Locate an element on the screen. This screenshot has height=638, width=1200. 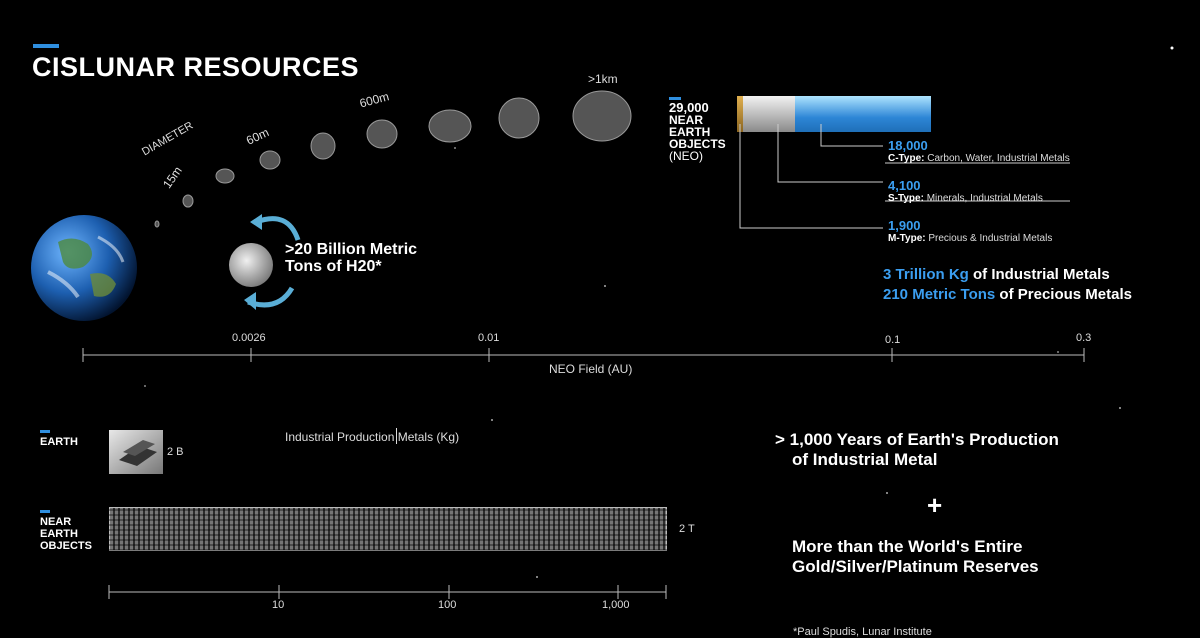
claim-line-4: Gold/Silver/Platinum Reserves is located at coordinates (915, 566).